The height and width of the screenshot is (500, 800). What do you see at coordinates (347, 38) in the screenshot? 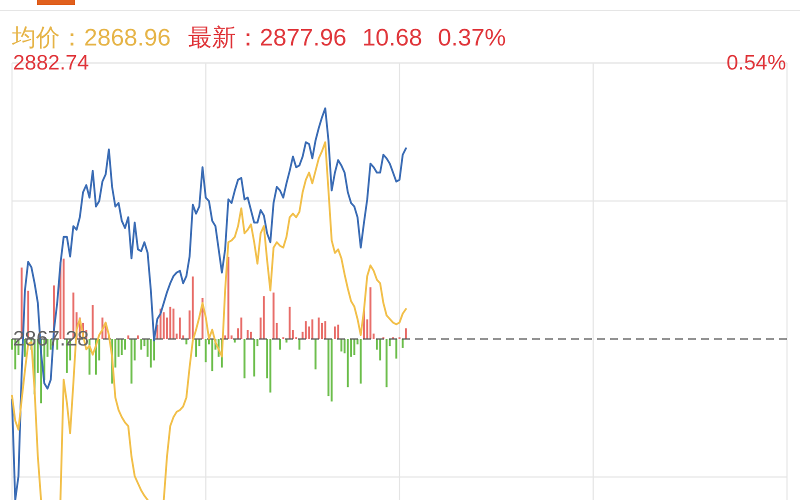
I see `chart-subtitle: 最新：2877.96 10.68 0.37%` at bounding box center [347, 38].